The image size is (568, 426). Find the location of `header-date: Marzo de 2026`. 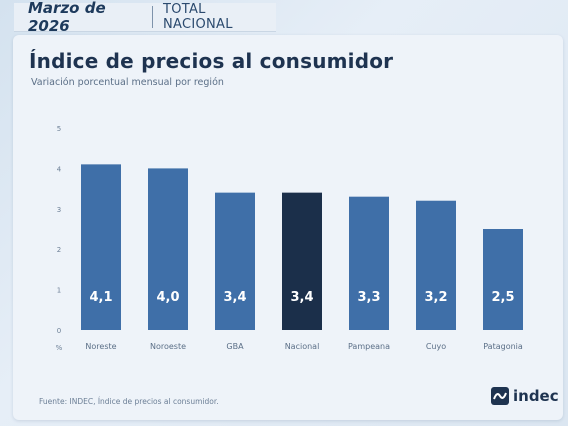

header-date: Marzo de 2026 is located at coordinates (67, 17).